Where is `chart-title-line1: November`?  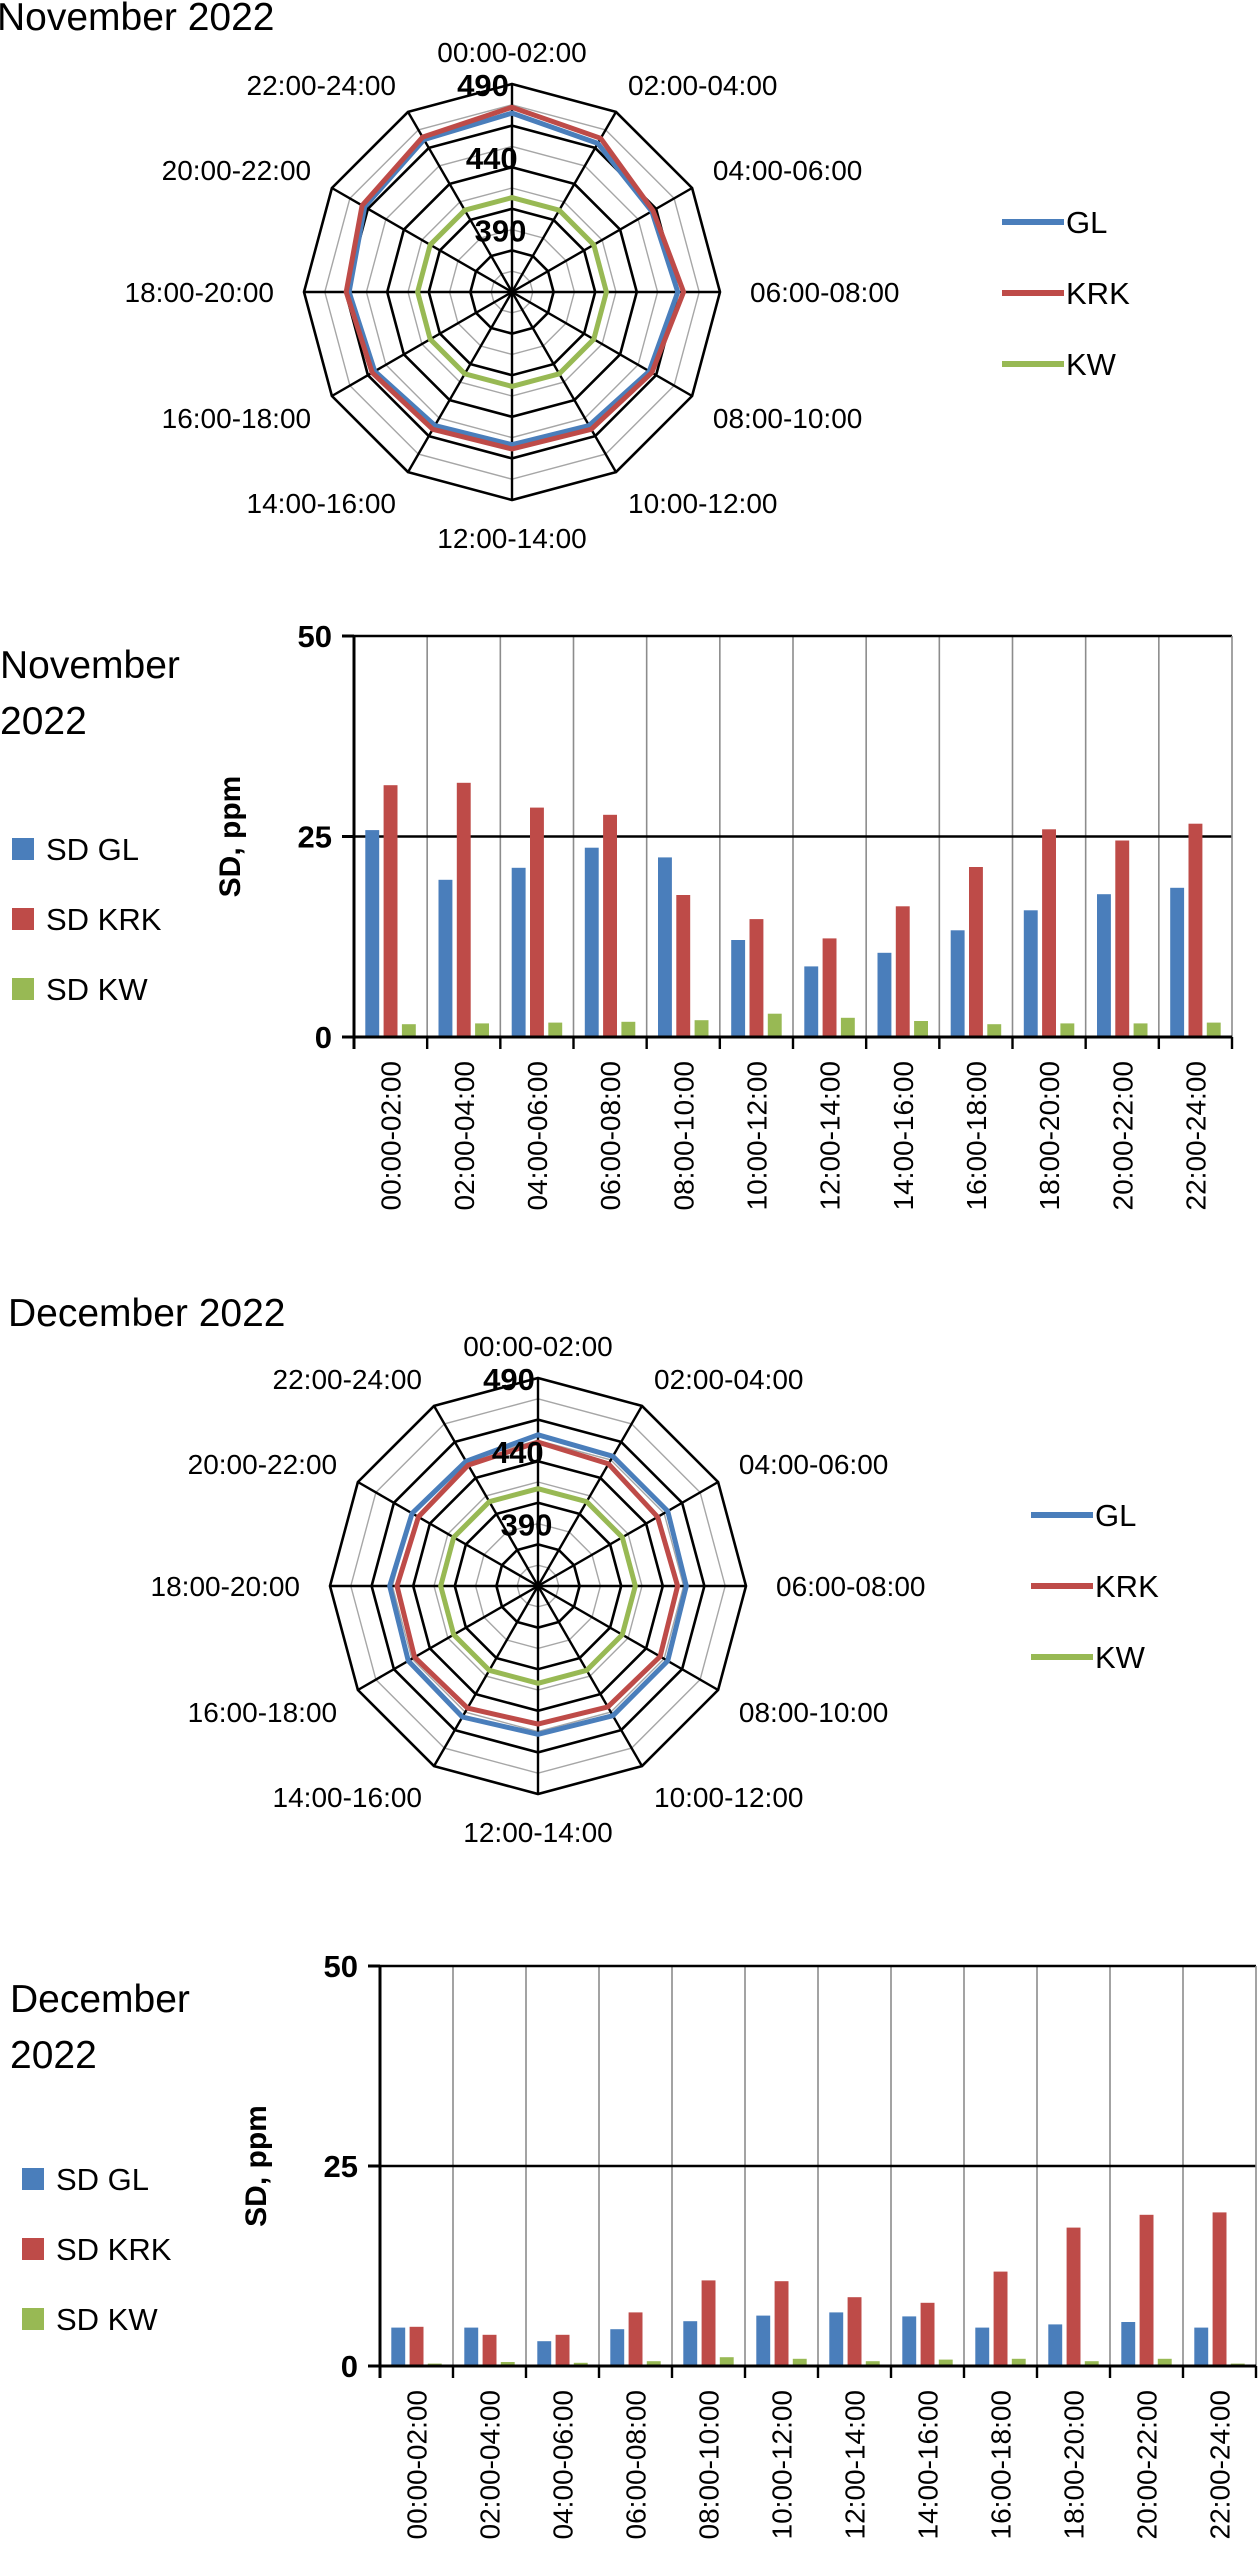
chart-title-line1: November is located at coordinates (90, 665).